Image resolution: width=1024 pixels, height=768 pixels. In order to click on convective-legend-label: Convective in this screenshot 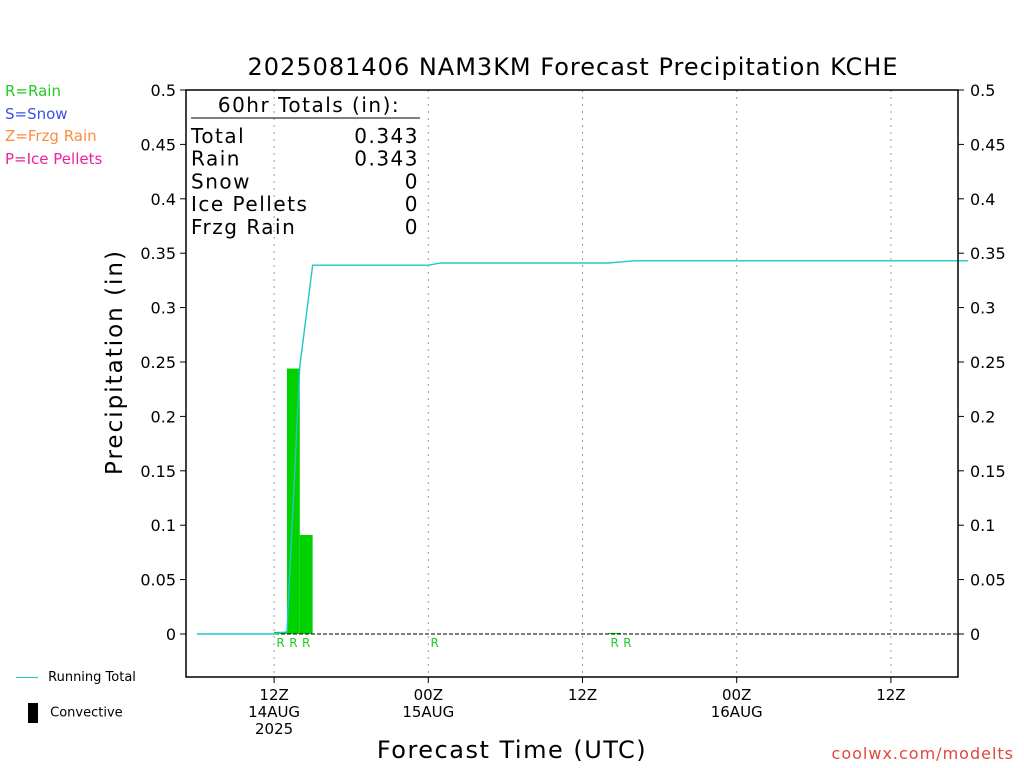, I will do `click(86, 713)`.